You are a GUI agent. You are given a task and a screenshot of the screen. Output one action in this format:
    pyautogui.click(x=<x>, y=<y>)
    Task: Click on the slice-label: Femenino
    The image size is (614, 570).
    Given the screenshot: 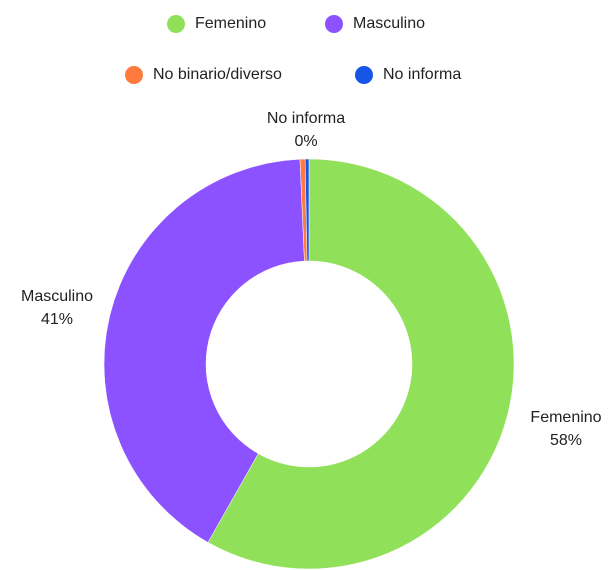 What is the action you would take?
    pyautogui.click(x=565, y=417)
    